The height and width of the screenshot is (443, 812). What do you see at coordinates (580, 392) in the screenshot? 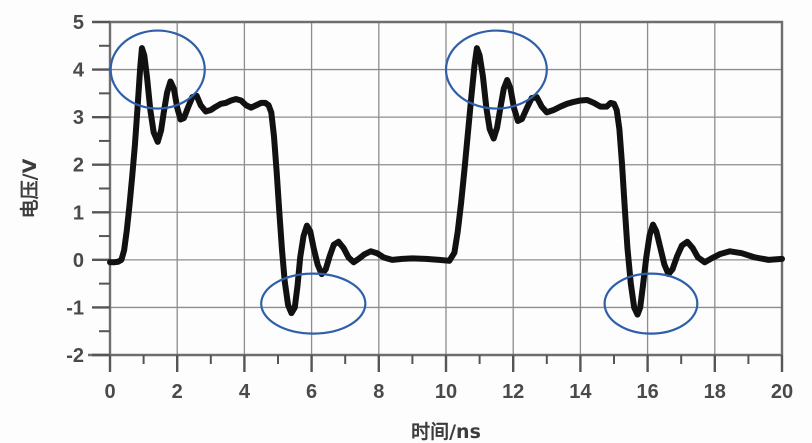
I see `x-tick-label: 14` at bounding box center [580, 392].